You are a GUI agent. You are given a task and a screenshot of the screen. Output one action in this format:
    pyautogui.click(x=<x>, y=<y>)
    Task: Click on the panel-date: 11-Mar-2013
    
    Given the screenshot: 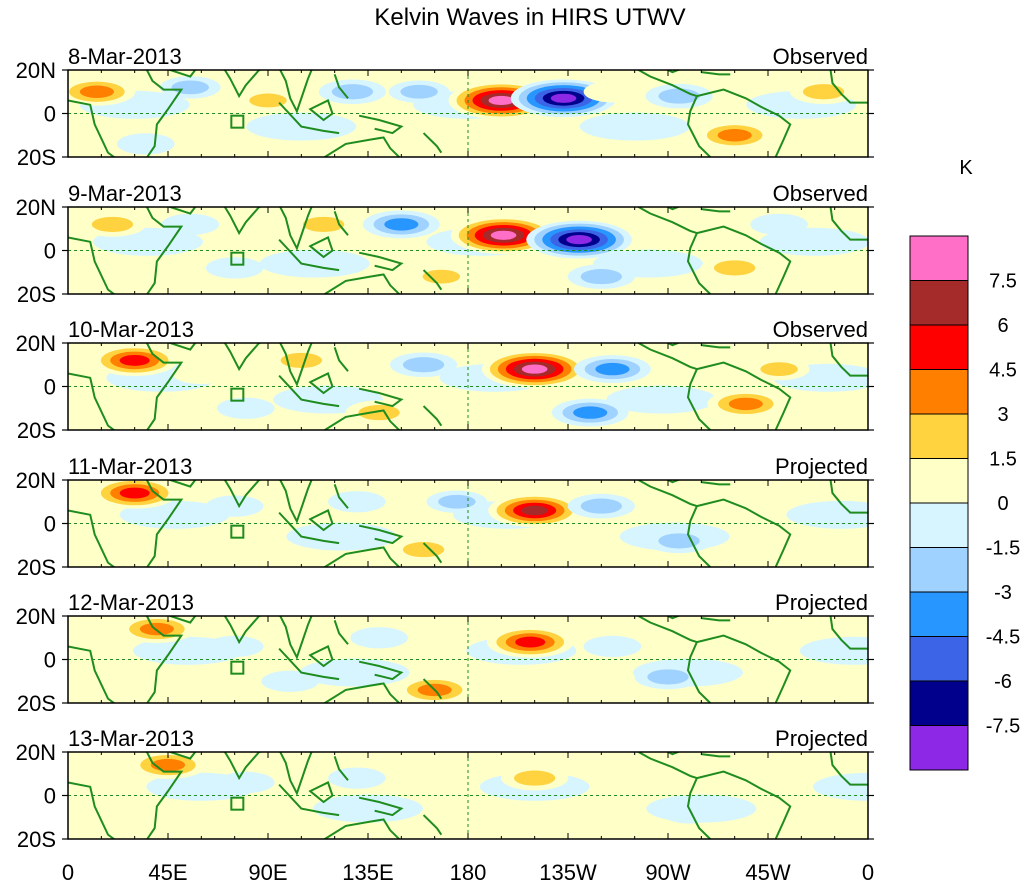 What is the action you would take?
    pyautogui.click(x=130, y=466)
    